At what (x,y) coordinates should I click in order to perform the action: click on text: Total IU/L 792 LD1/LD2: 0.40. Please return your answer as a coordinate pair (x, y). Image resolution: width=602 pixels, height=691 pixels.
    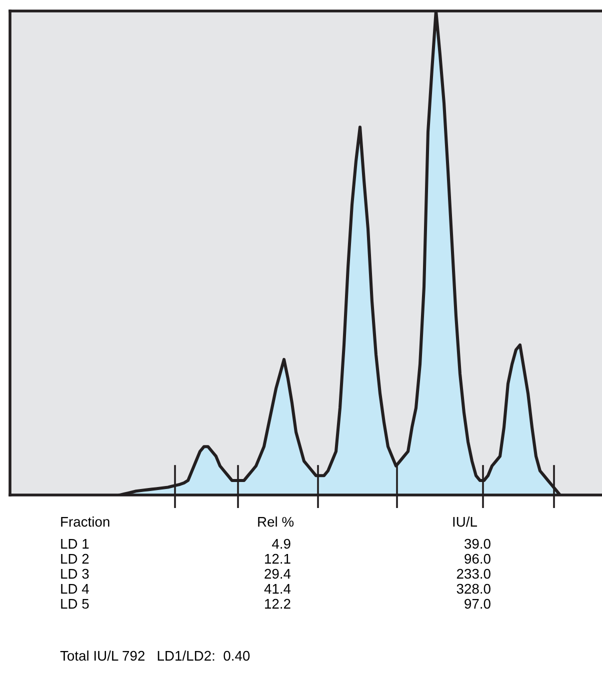
    Looking at the image, I should click on (155, 655).